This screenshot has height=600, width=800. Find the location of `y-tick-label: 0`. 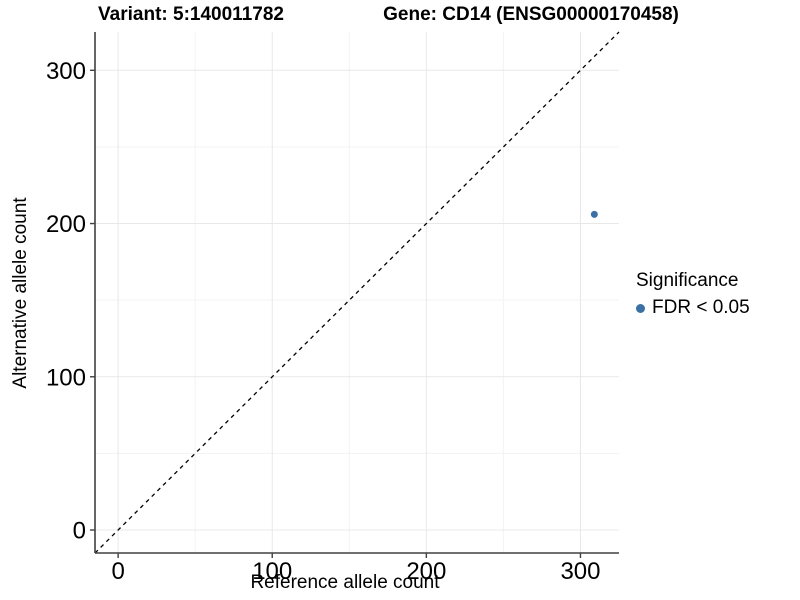

y-tick-label: 0 is located at coordinates (79, 531).